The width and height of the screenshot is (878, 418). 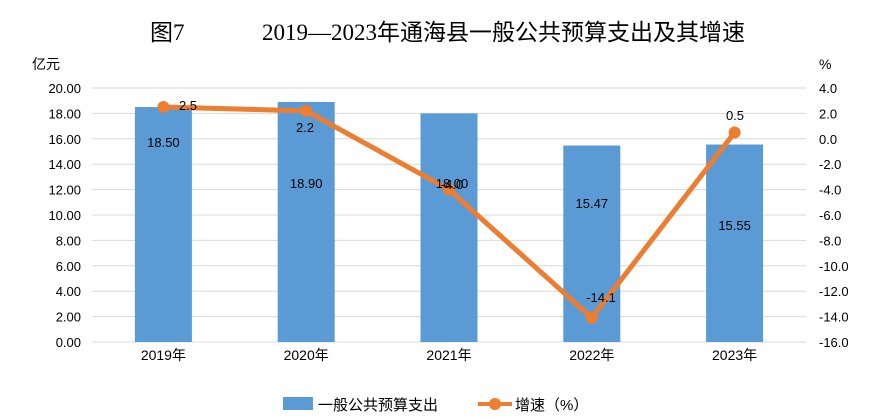 I want to click on right-axis-tick-label: -12.0, so click(x=834, y=291).